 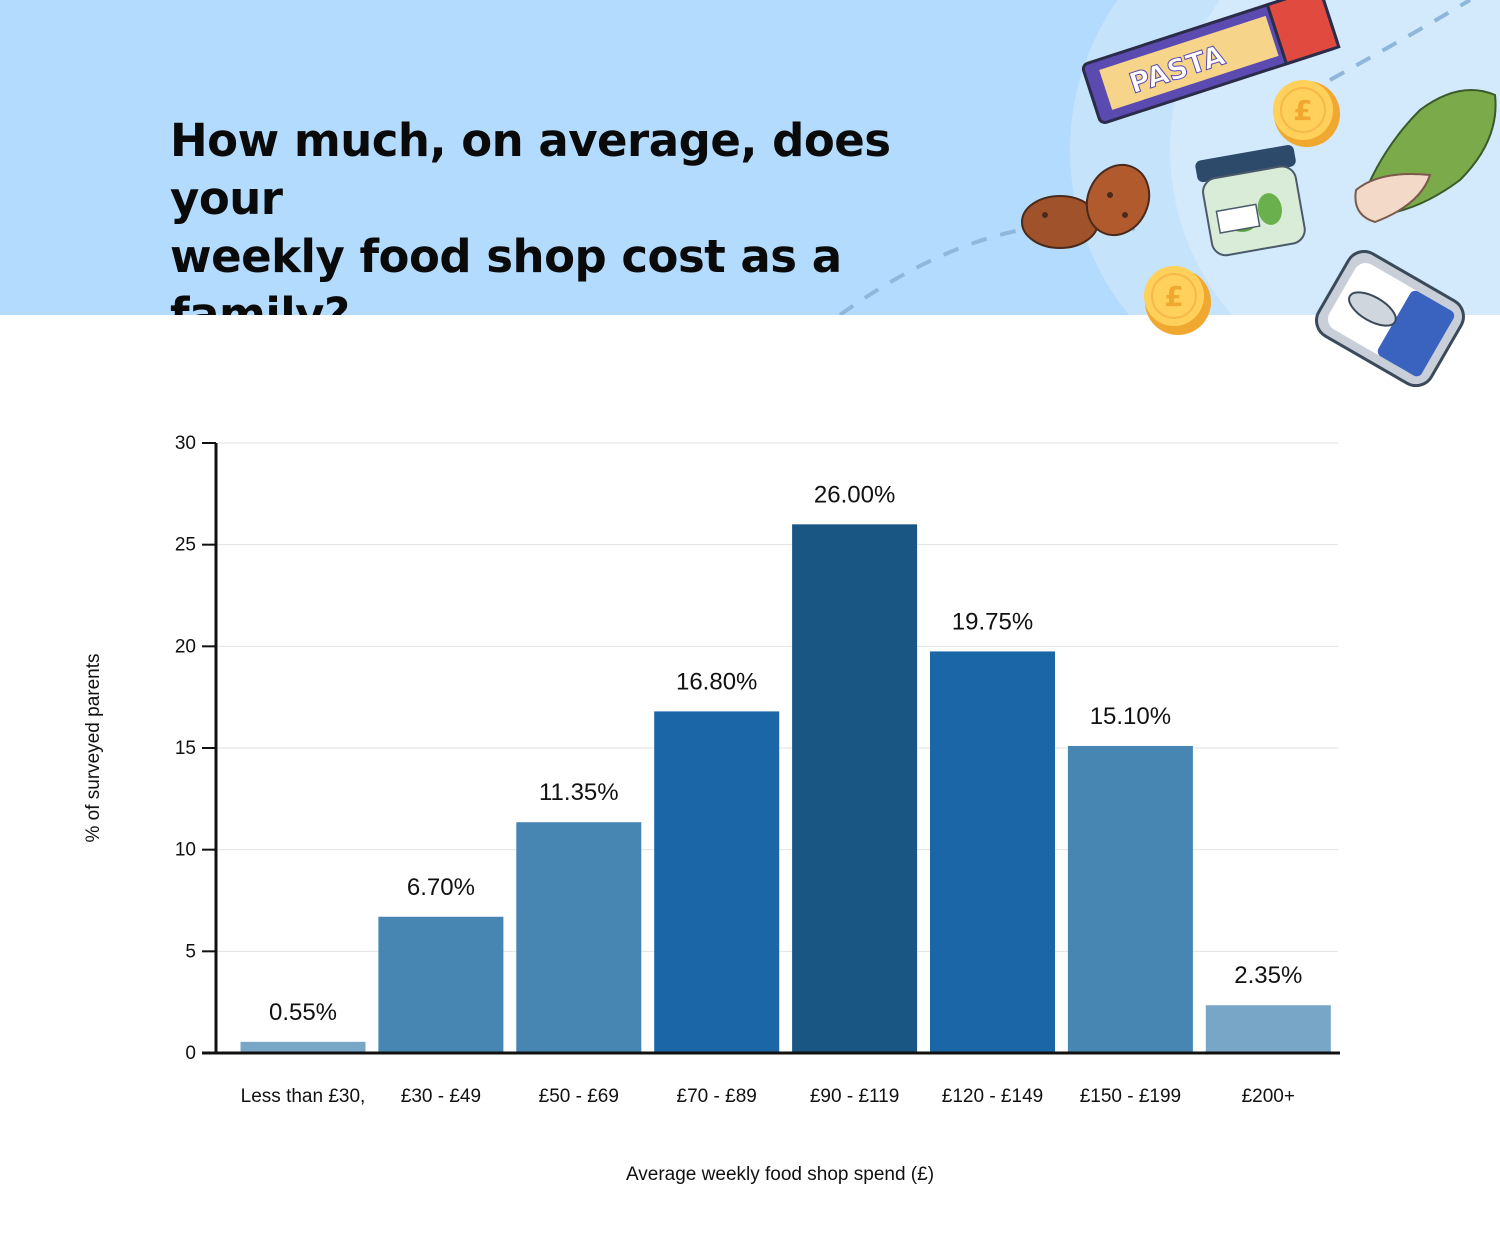 I want to click on x-tick-label: Less than £30,, so click(x=303, y=1096).